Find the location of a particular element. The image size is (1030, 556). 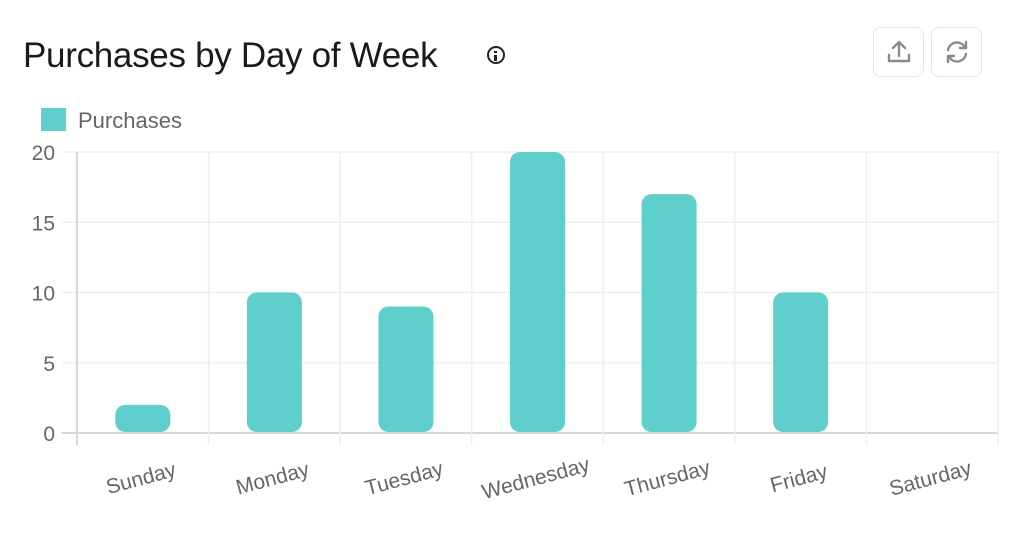

x-tick-label: Friday is located at coordinates (799, 478).